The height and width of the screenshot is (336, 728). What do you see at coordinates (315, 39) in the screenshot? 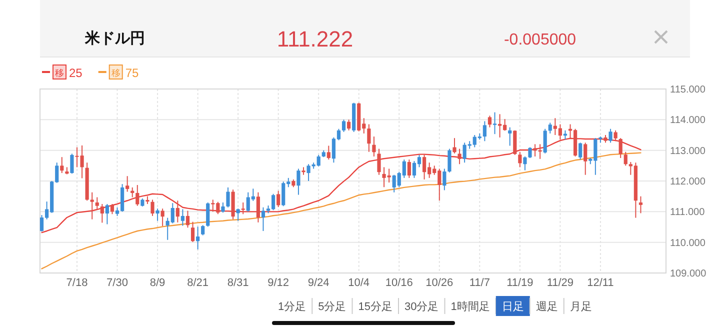
I see `annotation: 111.222` at bounding box center [315, 39].